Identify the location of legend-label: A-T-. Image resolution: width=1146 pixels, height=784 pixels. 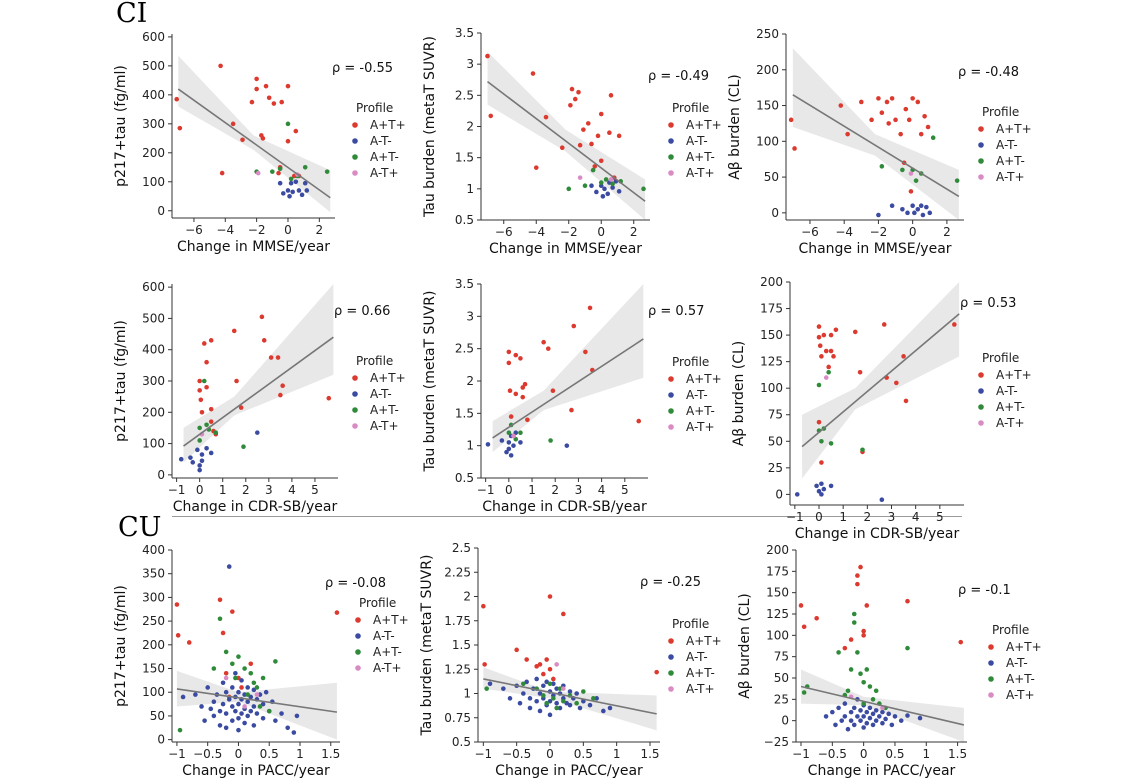
(381, 141).